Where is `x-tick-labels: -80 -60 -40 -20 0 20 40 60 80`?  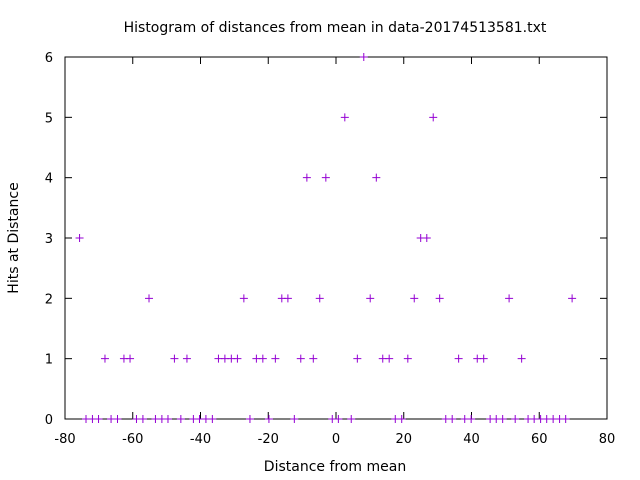 x-tick-labels: -80 -60 -40 -20 0 20 40 60 80 is located at coordinates (334, 439).